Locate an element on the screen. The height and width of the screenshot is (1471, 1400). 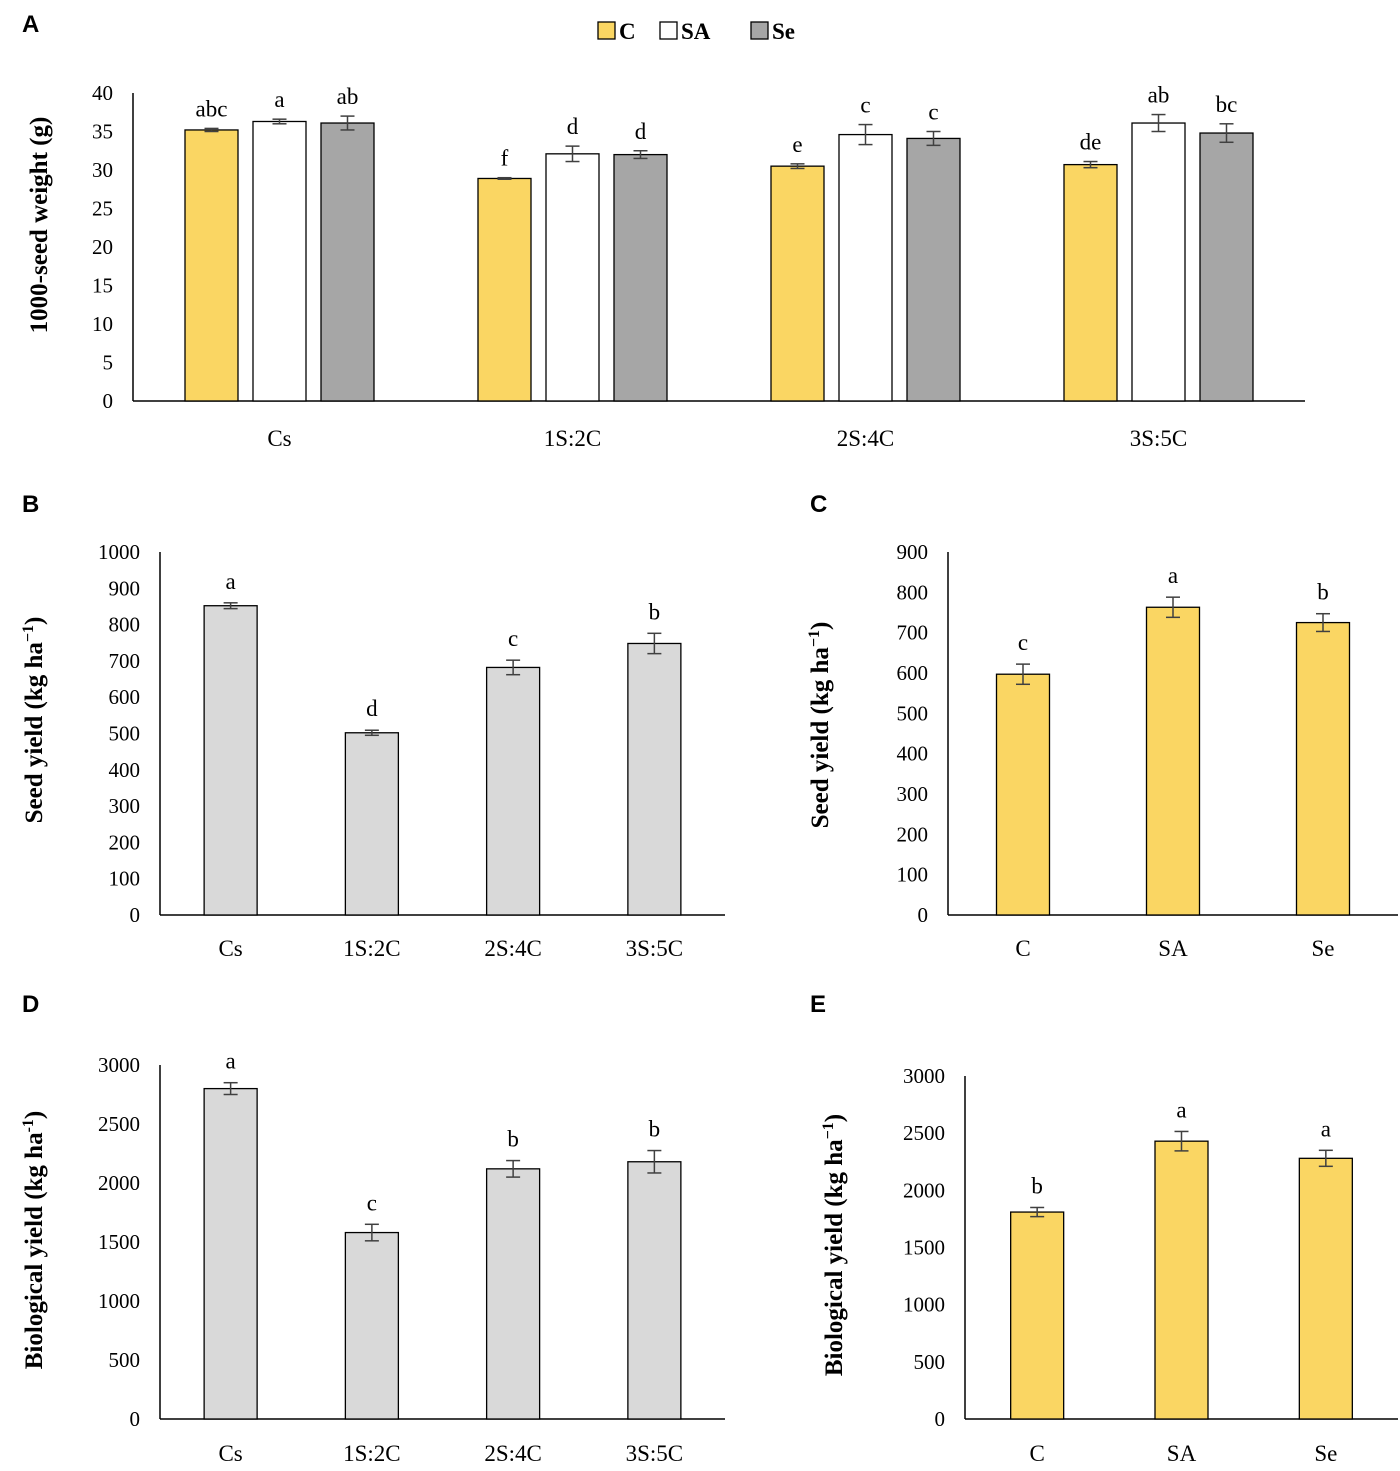
significance-letter: ab is located at coordinates (348, 96).